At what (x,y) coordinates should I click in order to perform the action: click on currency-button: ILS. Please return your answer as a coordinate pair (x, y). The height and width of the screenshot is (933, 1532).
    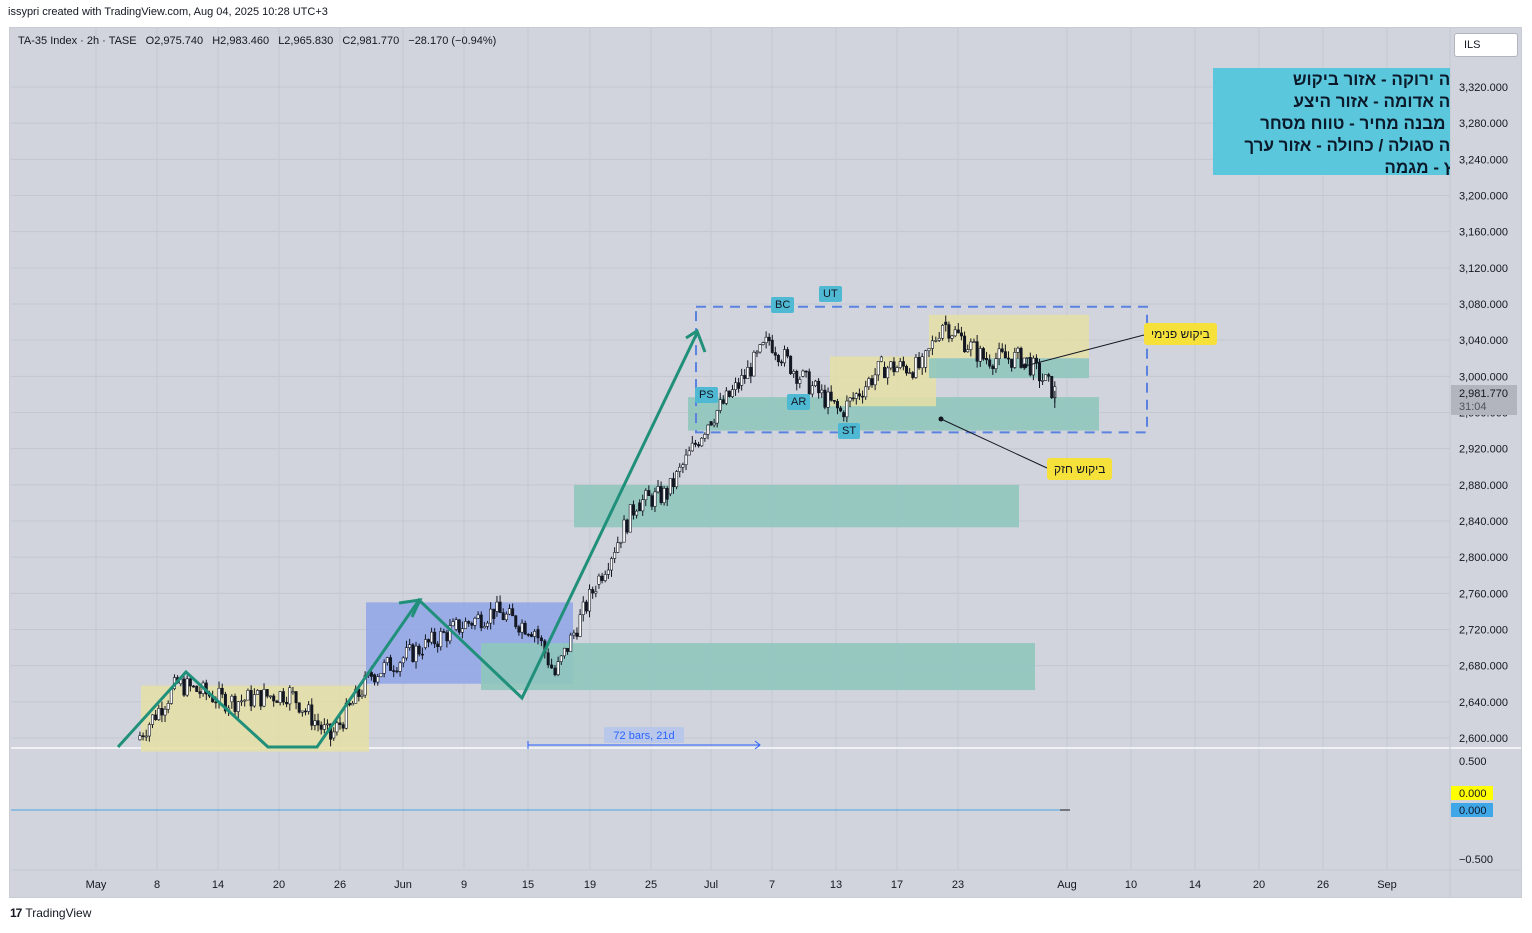
    Looking at the image, I should click on (1486, 45).